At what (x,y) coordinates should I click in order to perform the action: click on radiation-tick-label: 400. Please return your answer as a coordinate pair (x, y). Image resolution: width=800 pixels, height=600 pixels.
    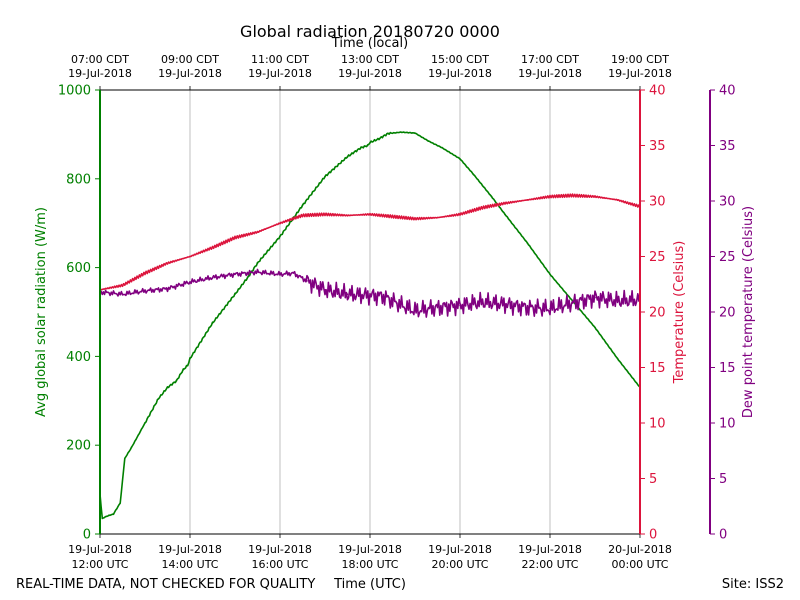
    Looking at the image, I should click on (78, 357).